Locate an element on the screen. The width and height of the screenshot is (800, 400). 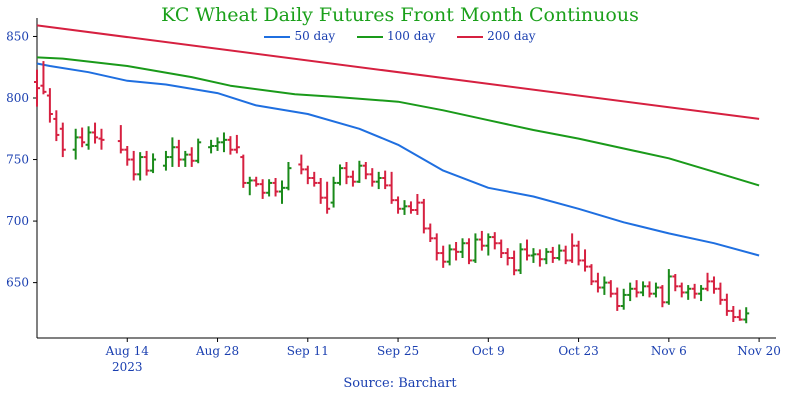
x-tick-label: Nov 6 is located at coordinates (669, 351).